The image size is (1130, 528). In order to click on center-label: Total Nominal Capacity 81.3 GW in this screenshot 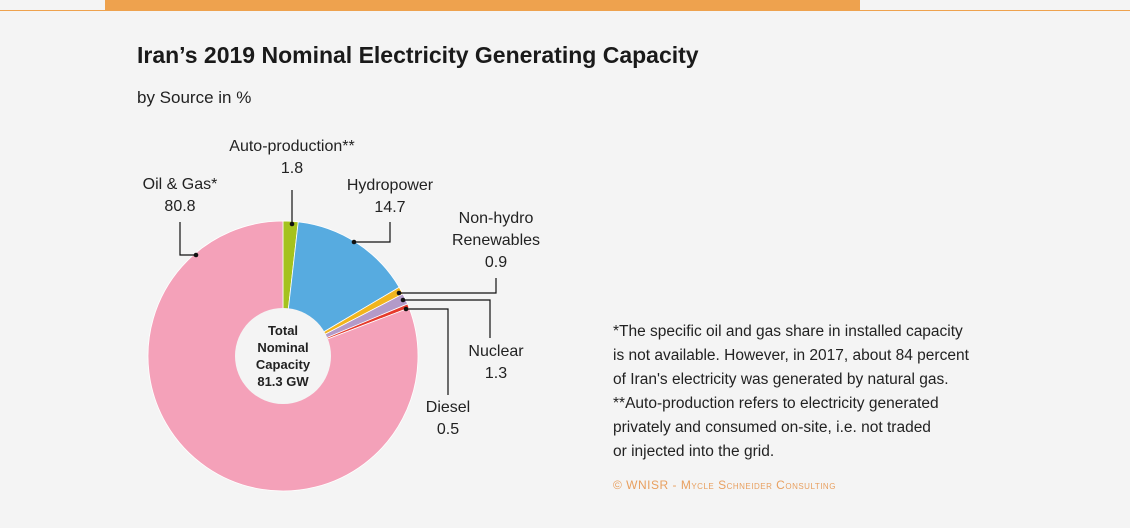, I will do `click(283, 356)`.